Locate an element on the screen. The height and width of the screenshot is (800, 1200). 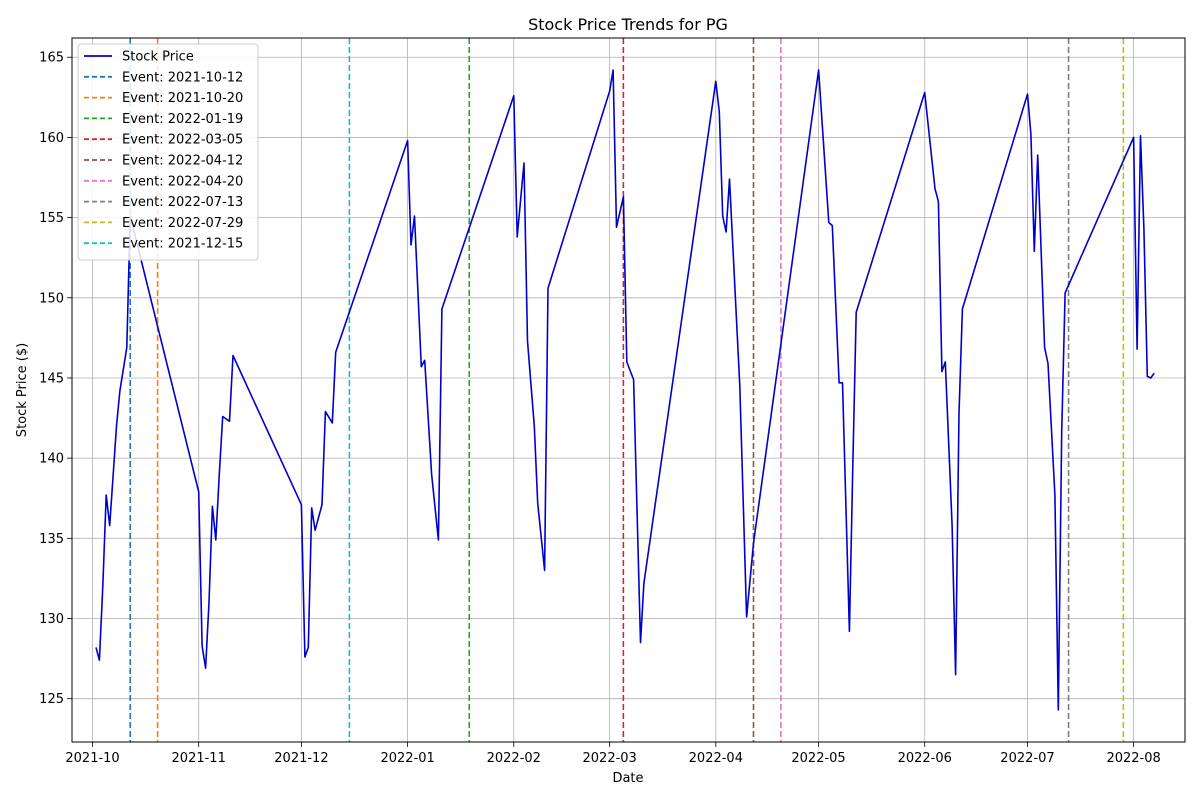
x-tick-label: 2021-10 is located at coordinates (92, 758).